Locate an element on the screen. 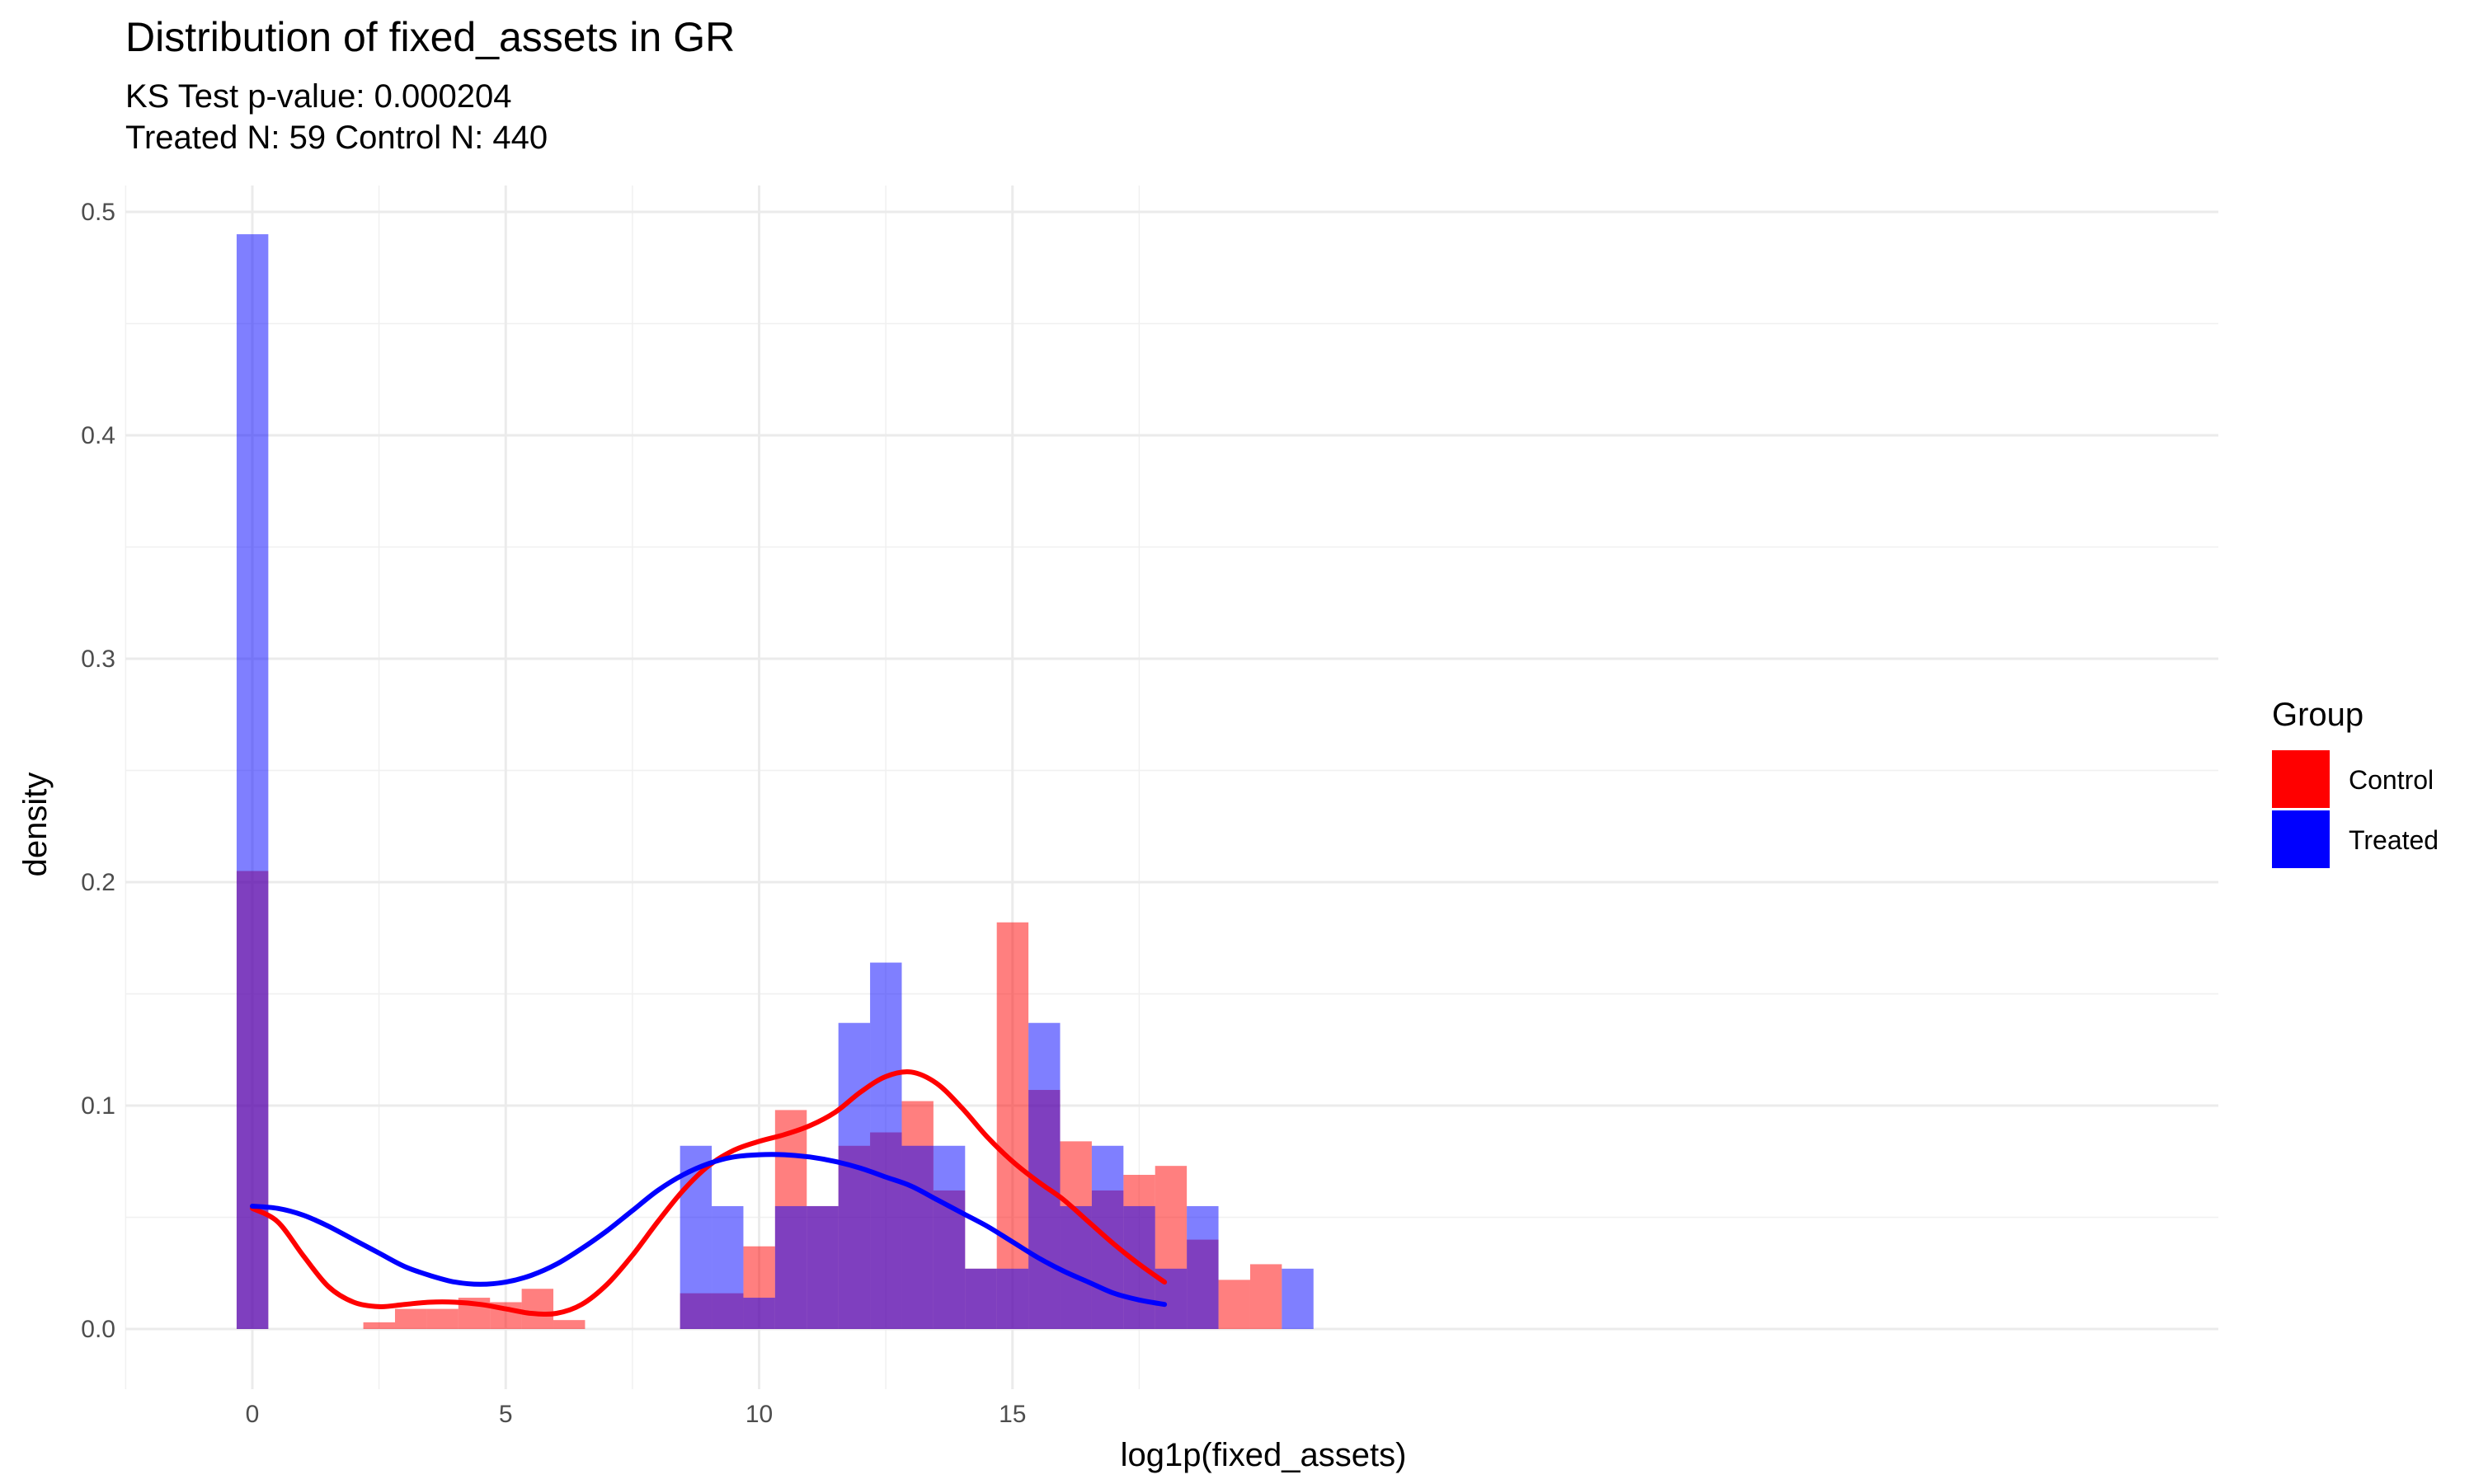 This screenshot has width=2474, height=1484. y-axis-title: density is located at coordinates (35, 825).